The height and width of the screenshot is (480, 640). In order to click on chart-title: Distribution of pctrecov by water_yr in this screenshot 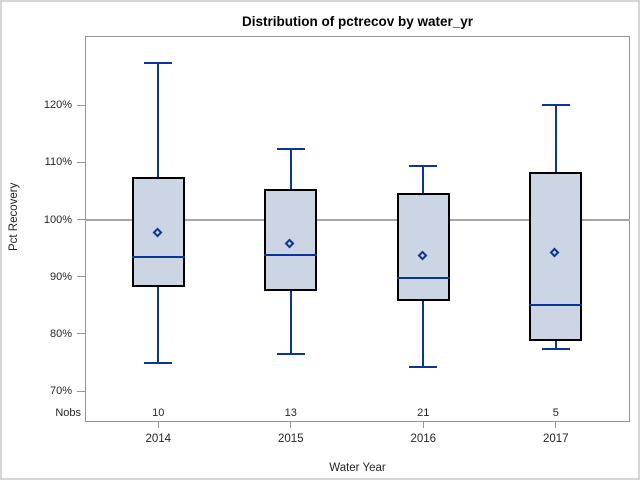, I will do `click(357, 21)`.